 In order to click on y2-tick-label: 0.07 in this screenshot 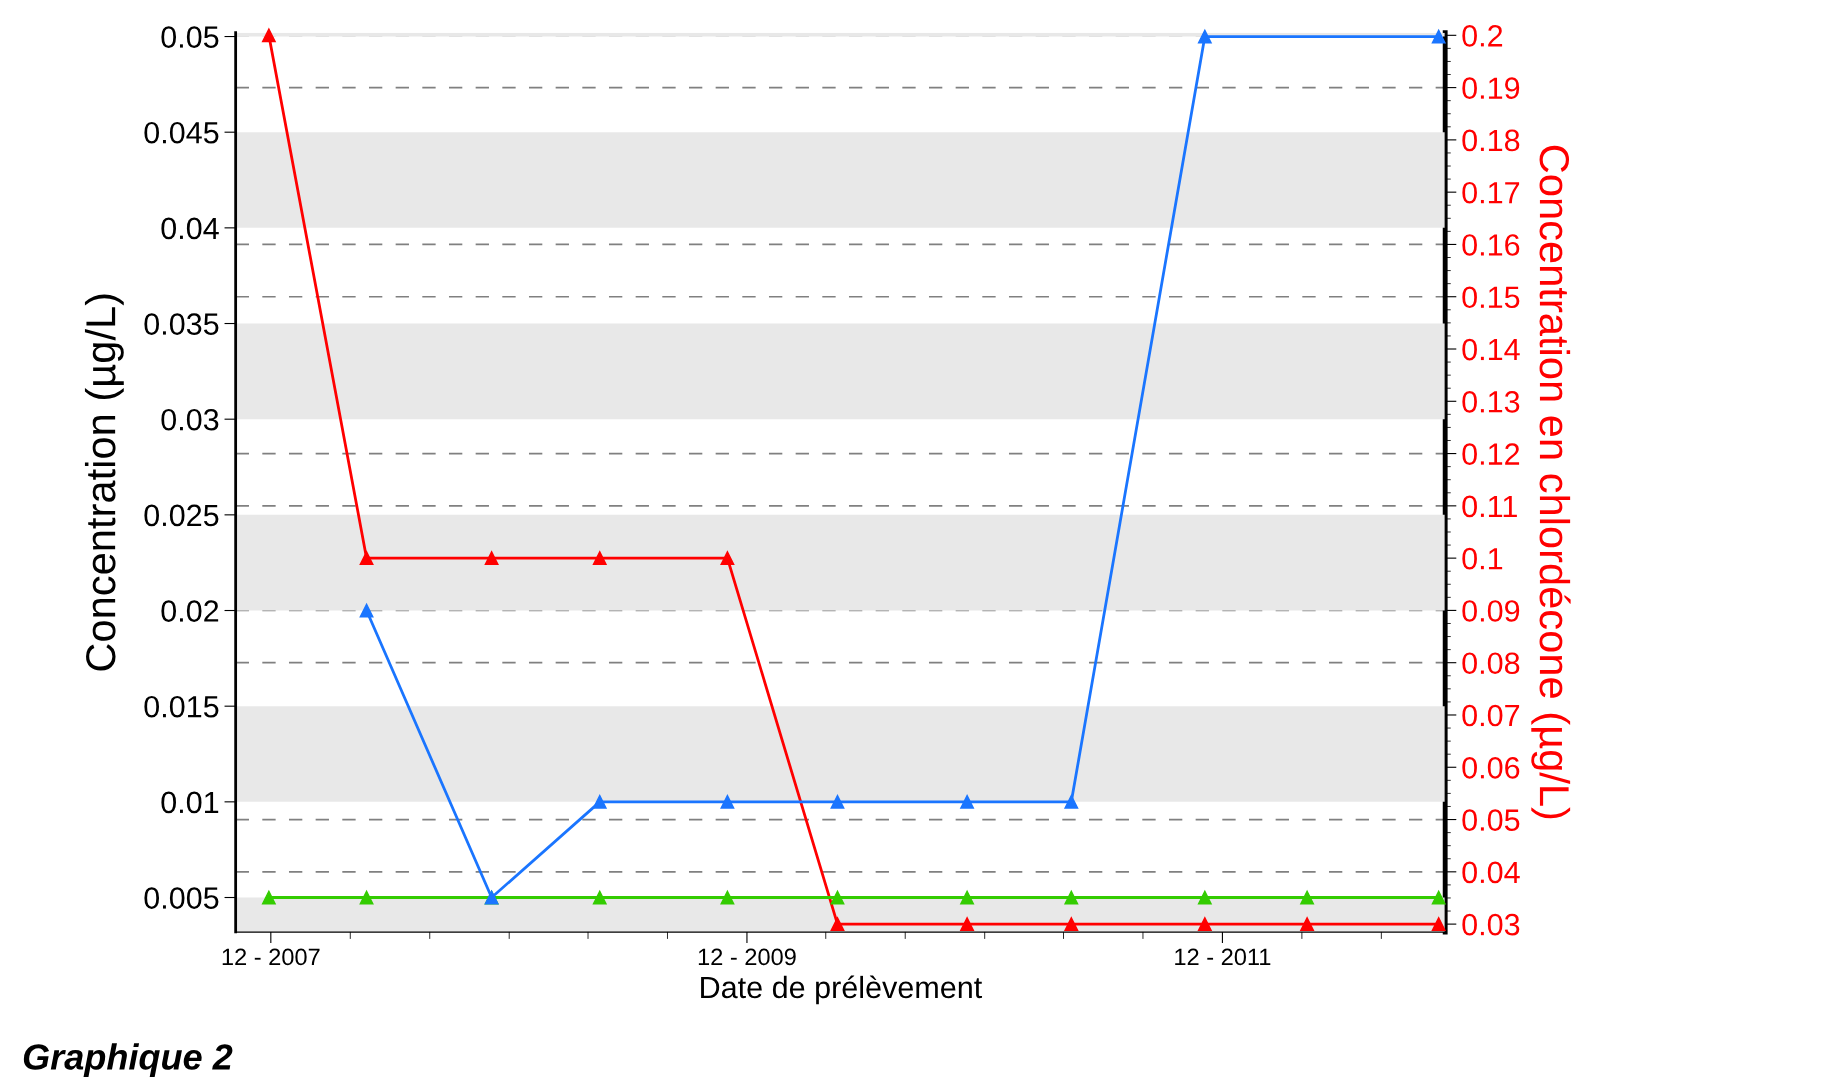, I will do `click(1491, 715)`.